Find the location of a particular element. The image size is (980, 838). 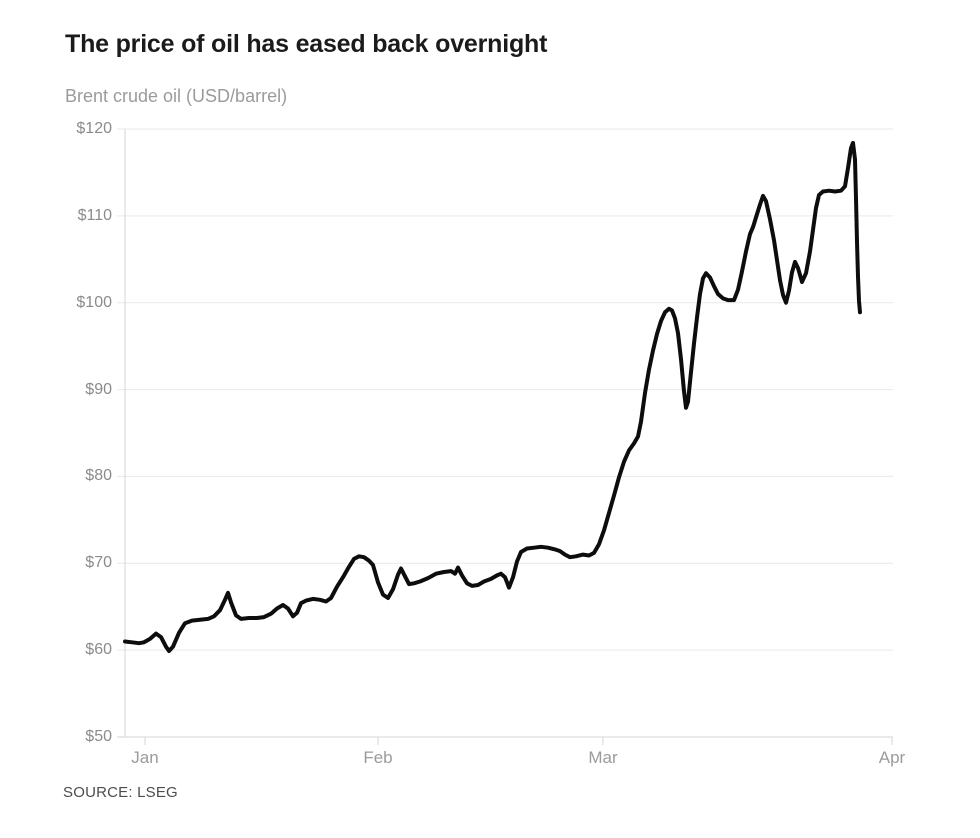

y-axis-label: $50 is located at coordinates (98, 736).